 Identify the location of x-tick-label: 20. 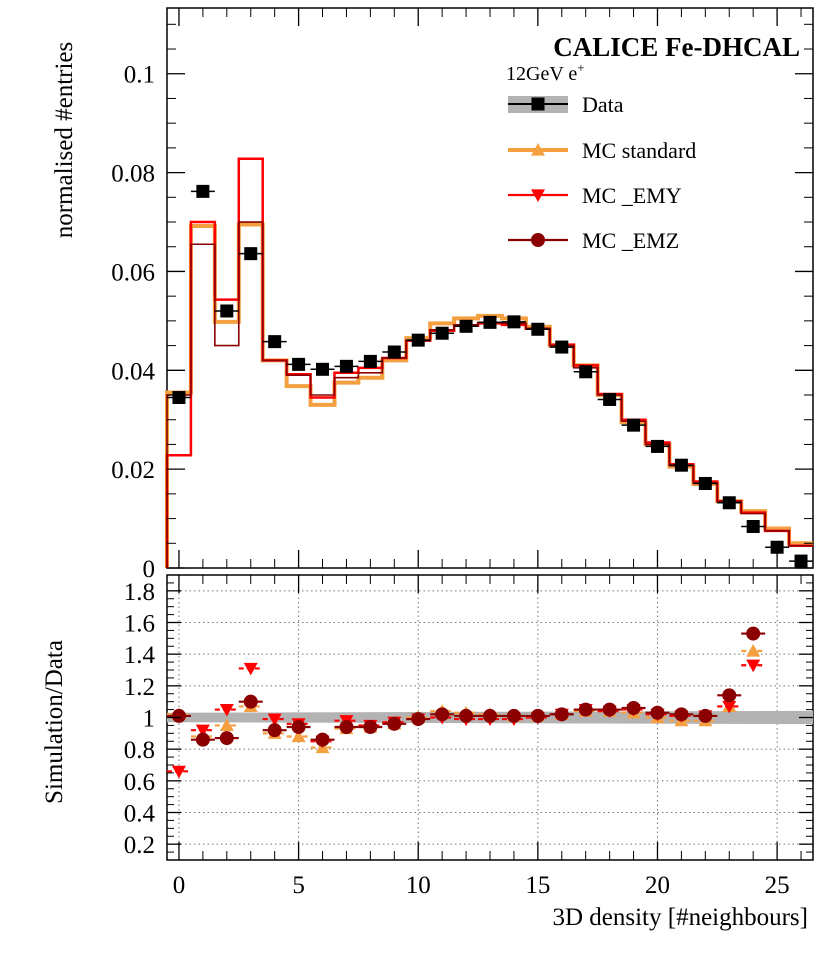
(657, 885).